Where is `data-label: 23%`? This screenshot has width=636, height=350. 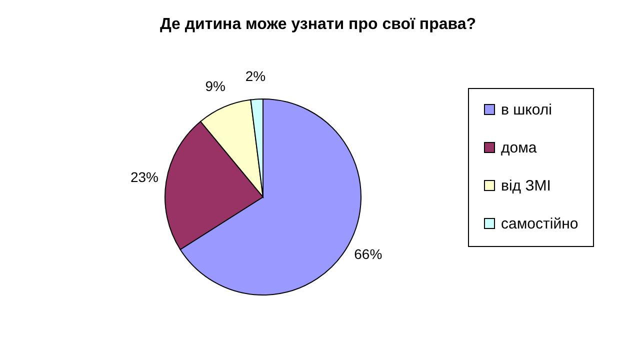 data-label: 23% is located at coordinates (144, 177).